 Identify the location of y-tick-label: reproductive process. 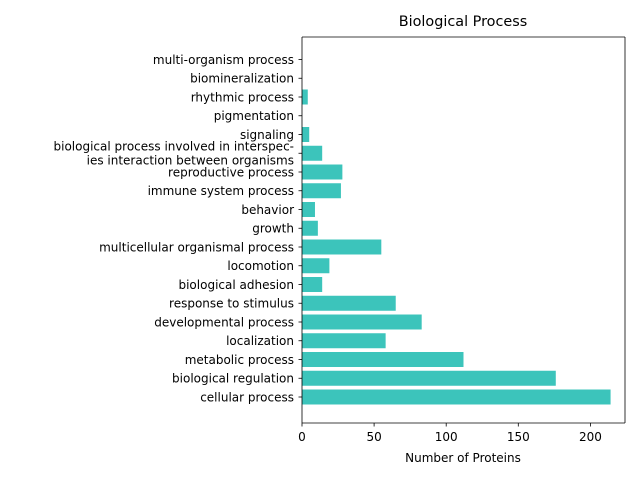
(231, 172).